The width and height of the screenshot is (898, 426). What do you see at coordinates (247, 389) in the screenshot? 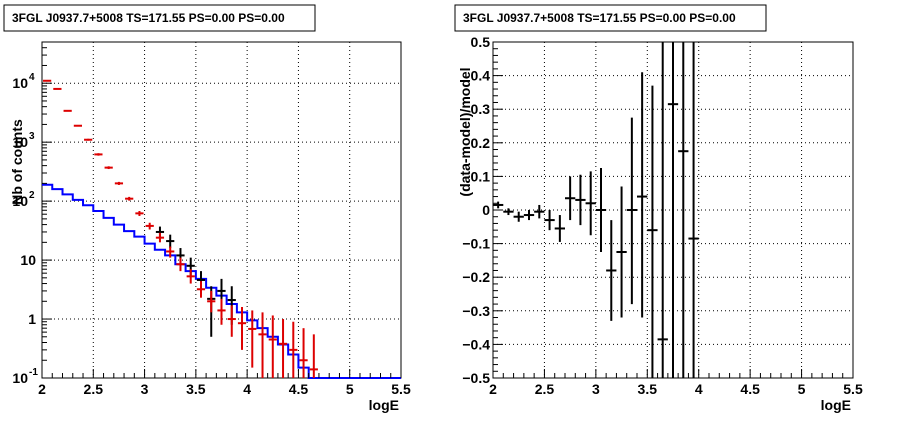
I see `counts-x-tick-label: 4` at bounding box center [247, 389].